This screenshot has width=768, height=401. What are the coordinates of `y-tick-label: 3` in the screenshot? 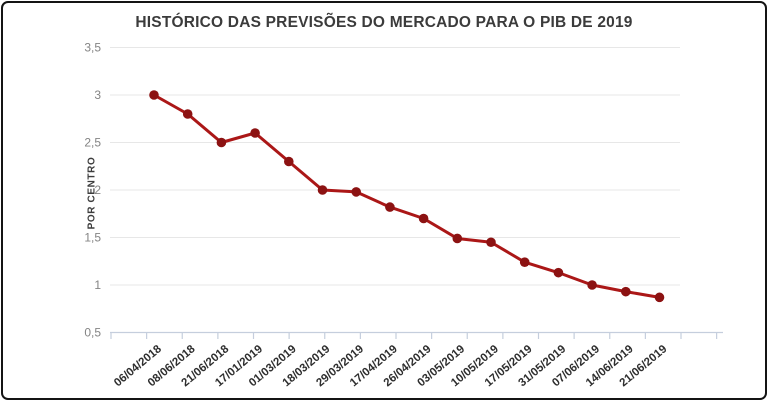 It's located at (97, 95).